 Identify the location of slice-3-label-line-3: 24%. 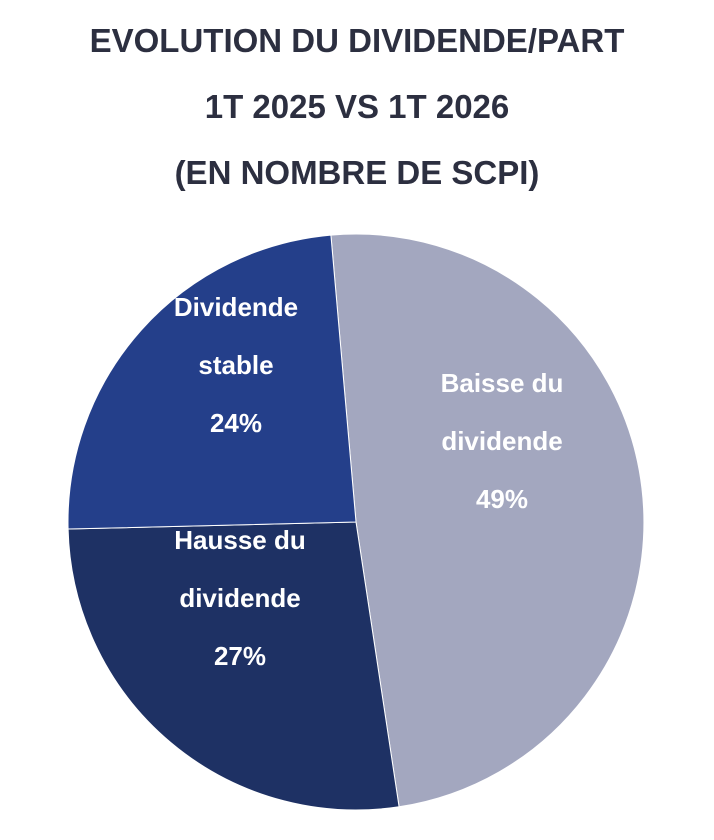
(236, 423).